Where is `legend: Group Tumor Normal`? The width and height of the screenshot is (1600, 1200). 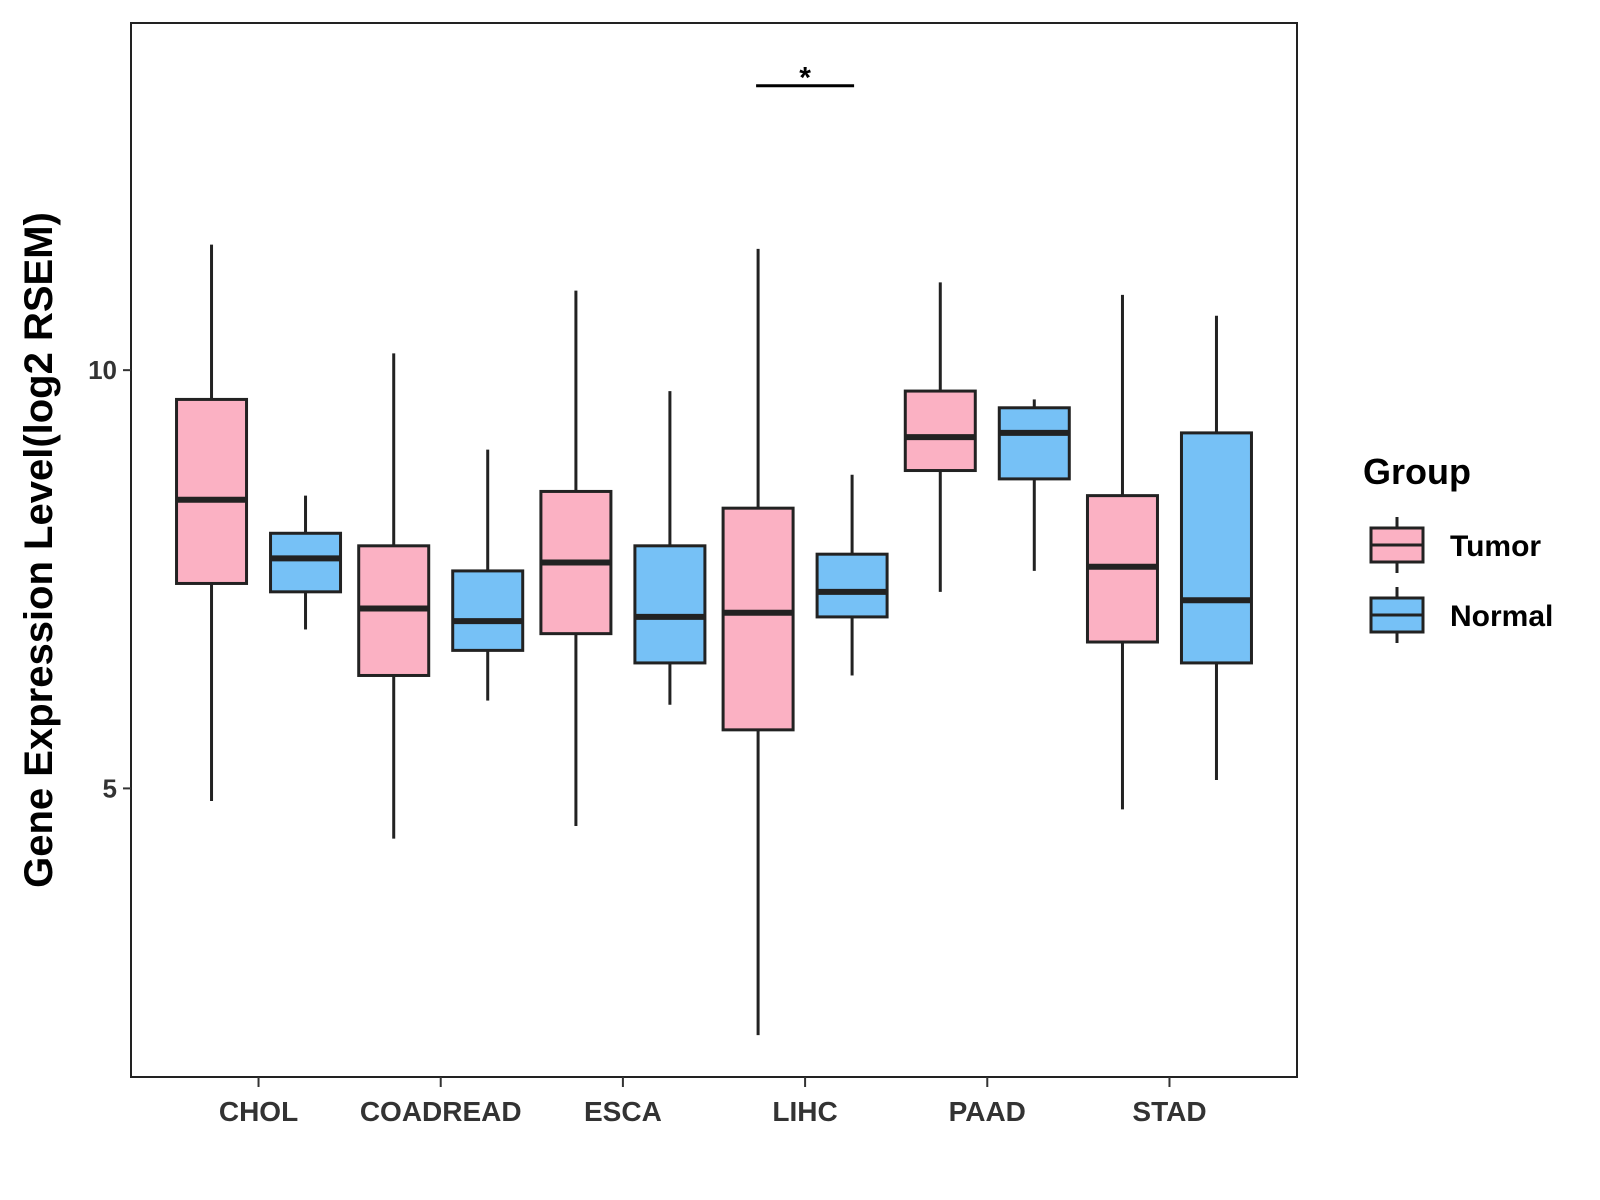 legend: Group Tumor Normal is located at coordinates (1458, 547).